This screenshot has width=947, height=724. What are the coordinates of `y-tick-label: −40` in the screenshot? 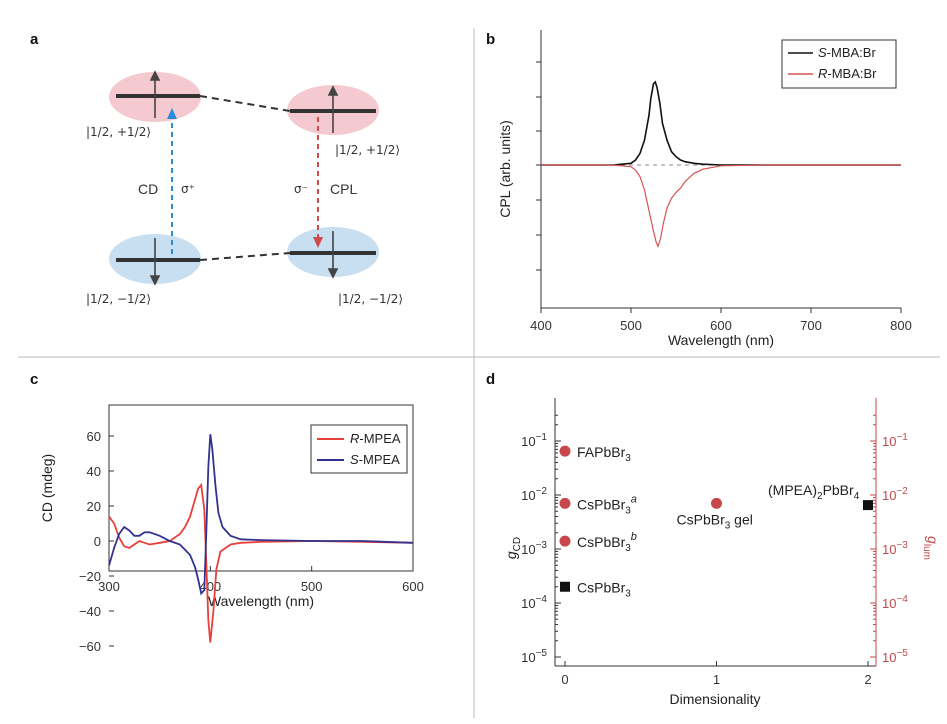 It's located at (90, 611).